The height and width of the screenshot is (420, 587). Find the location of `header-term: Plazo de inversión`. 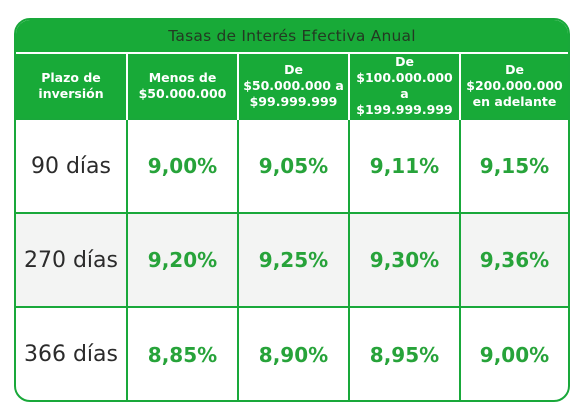

header-term: Plazo de inversión is located at coordinates (72, 86).